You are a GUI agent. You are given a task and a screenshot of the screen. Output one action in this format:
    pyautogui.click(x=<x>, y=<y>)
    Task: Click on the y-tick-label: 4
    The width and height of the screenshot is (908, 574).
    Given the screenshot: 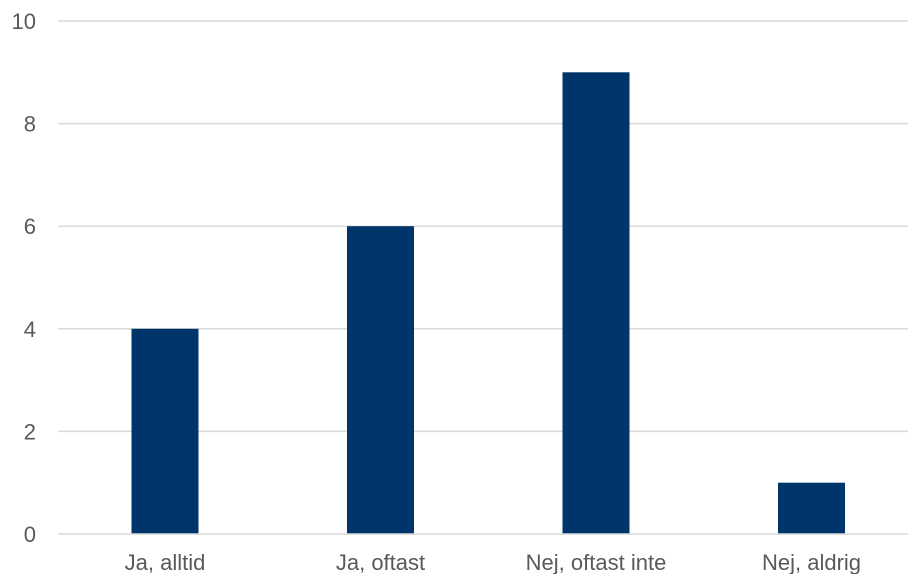 What is the action you would take?
    pyautogui.click(x=30, y=329)
    